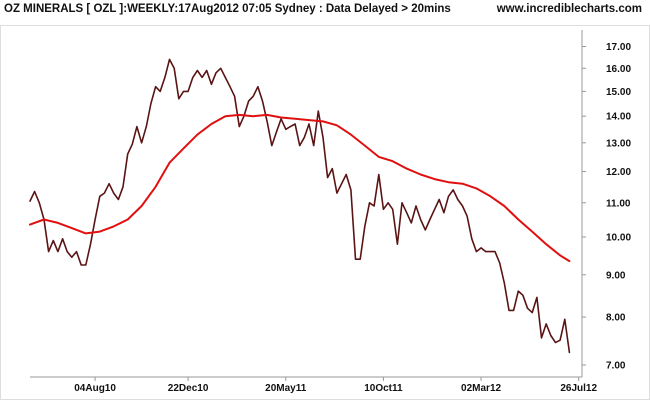 This screenshot has height=400, width=650. I want to click on x-tick-label: 22Dec10, so click(188, 388).